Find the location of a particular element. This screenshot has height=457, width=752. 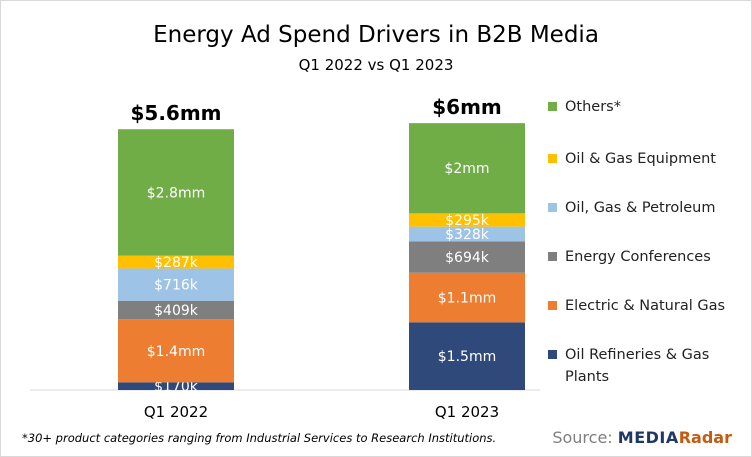

chart-subtitle: Q1 2022 vs Q1 2023 is located at coordinates (376, 65).